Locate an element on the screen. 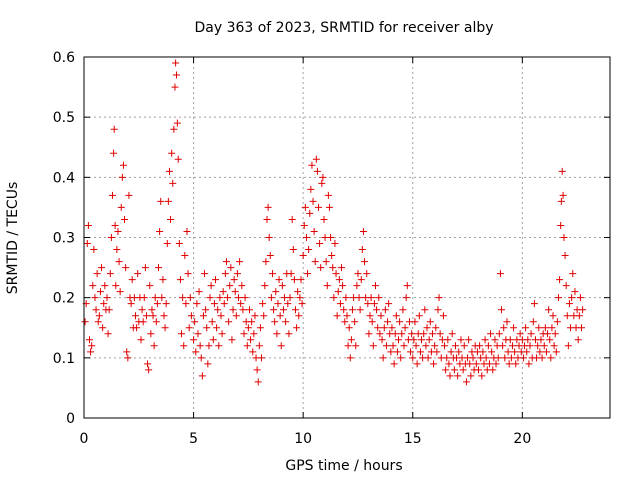 Image resolution: width=640 pixels, height=480 pixels. x-tick-label: 20 is located at coordinates (522, 439).